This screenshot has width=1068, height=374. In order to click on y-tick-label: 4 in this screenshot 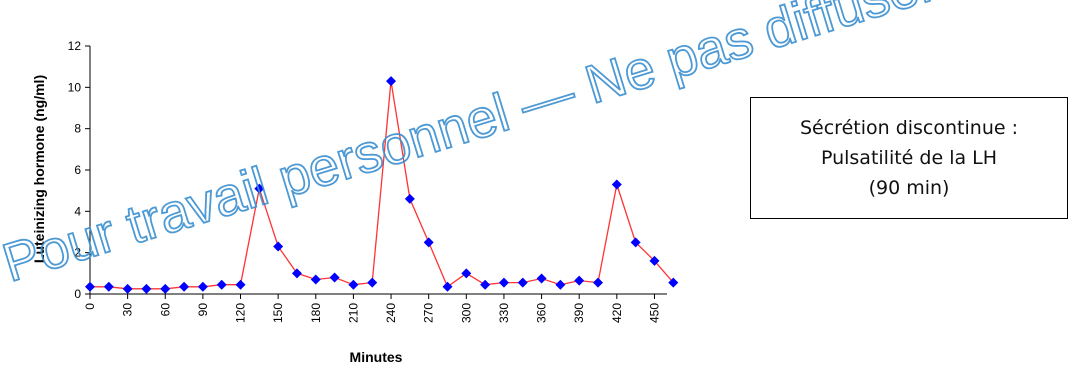, I will do `click(77, 211)`.